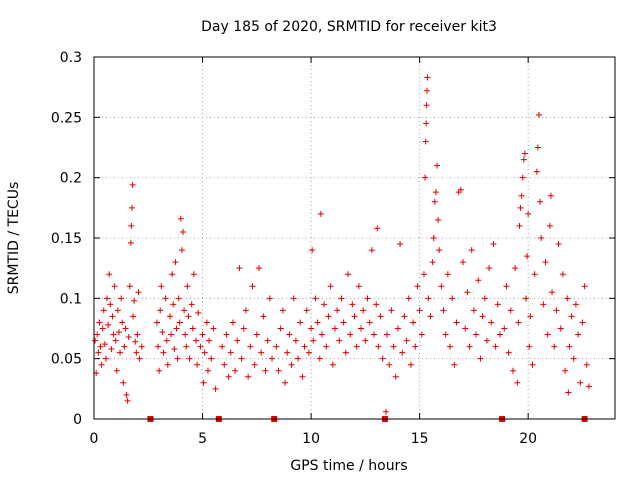  Describe the element at coordinates (14, 238) in the screenshot. I see `y-axis-label: SRMTID / TECUs` at that location.